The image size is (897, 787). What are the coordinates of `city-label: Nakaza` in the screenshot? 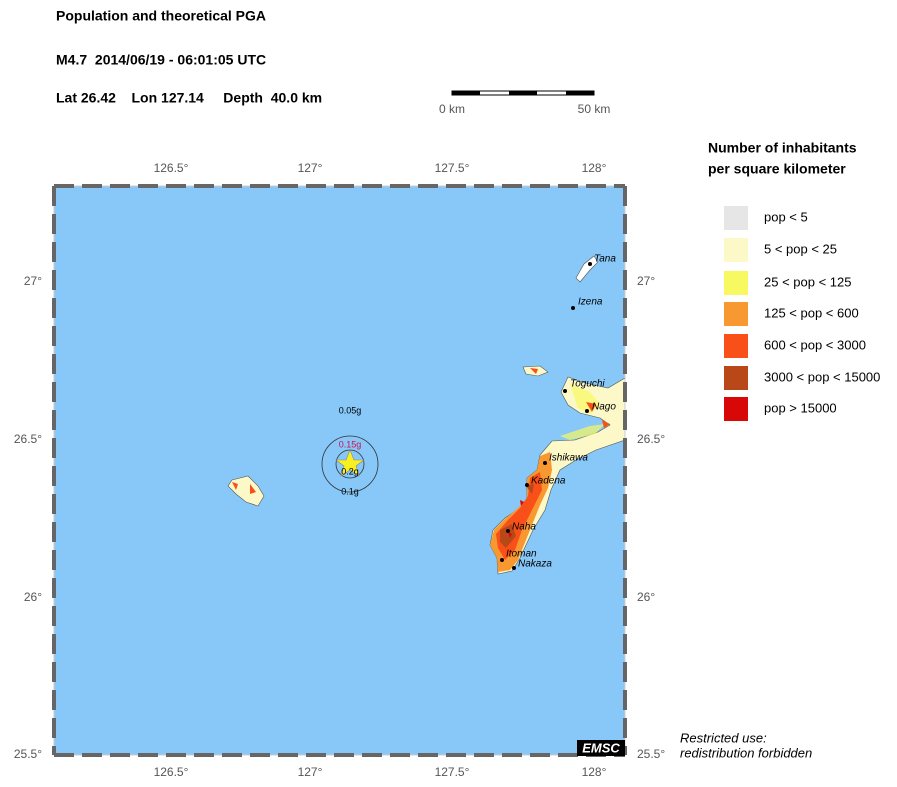 It's located at (535, 564).